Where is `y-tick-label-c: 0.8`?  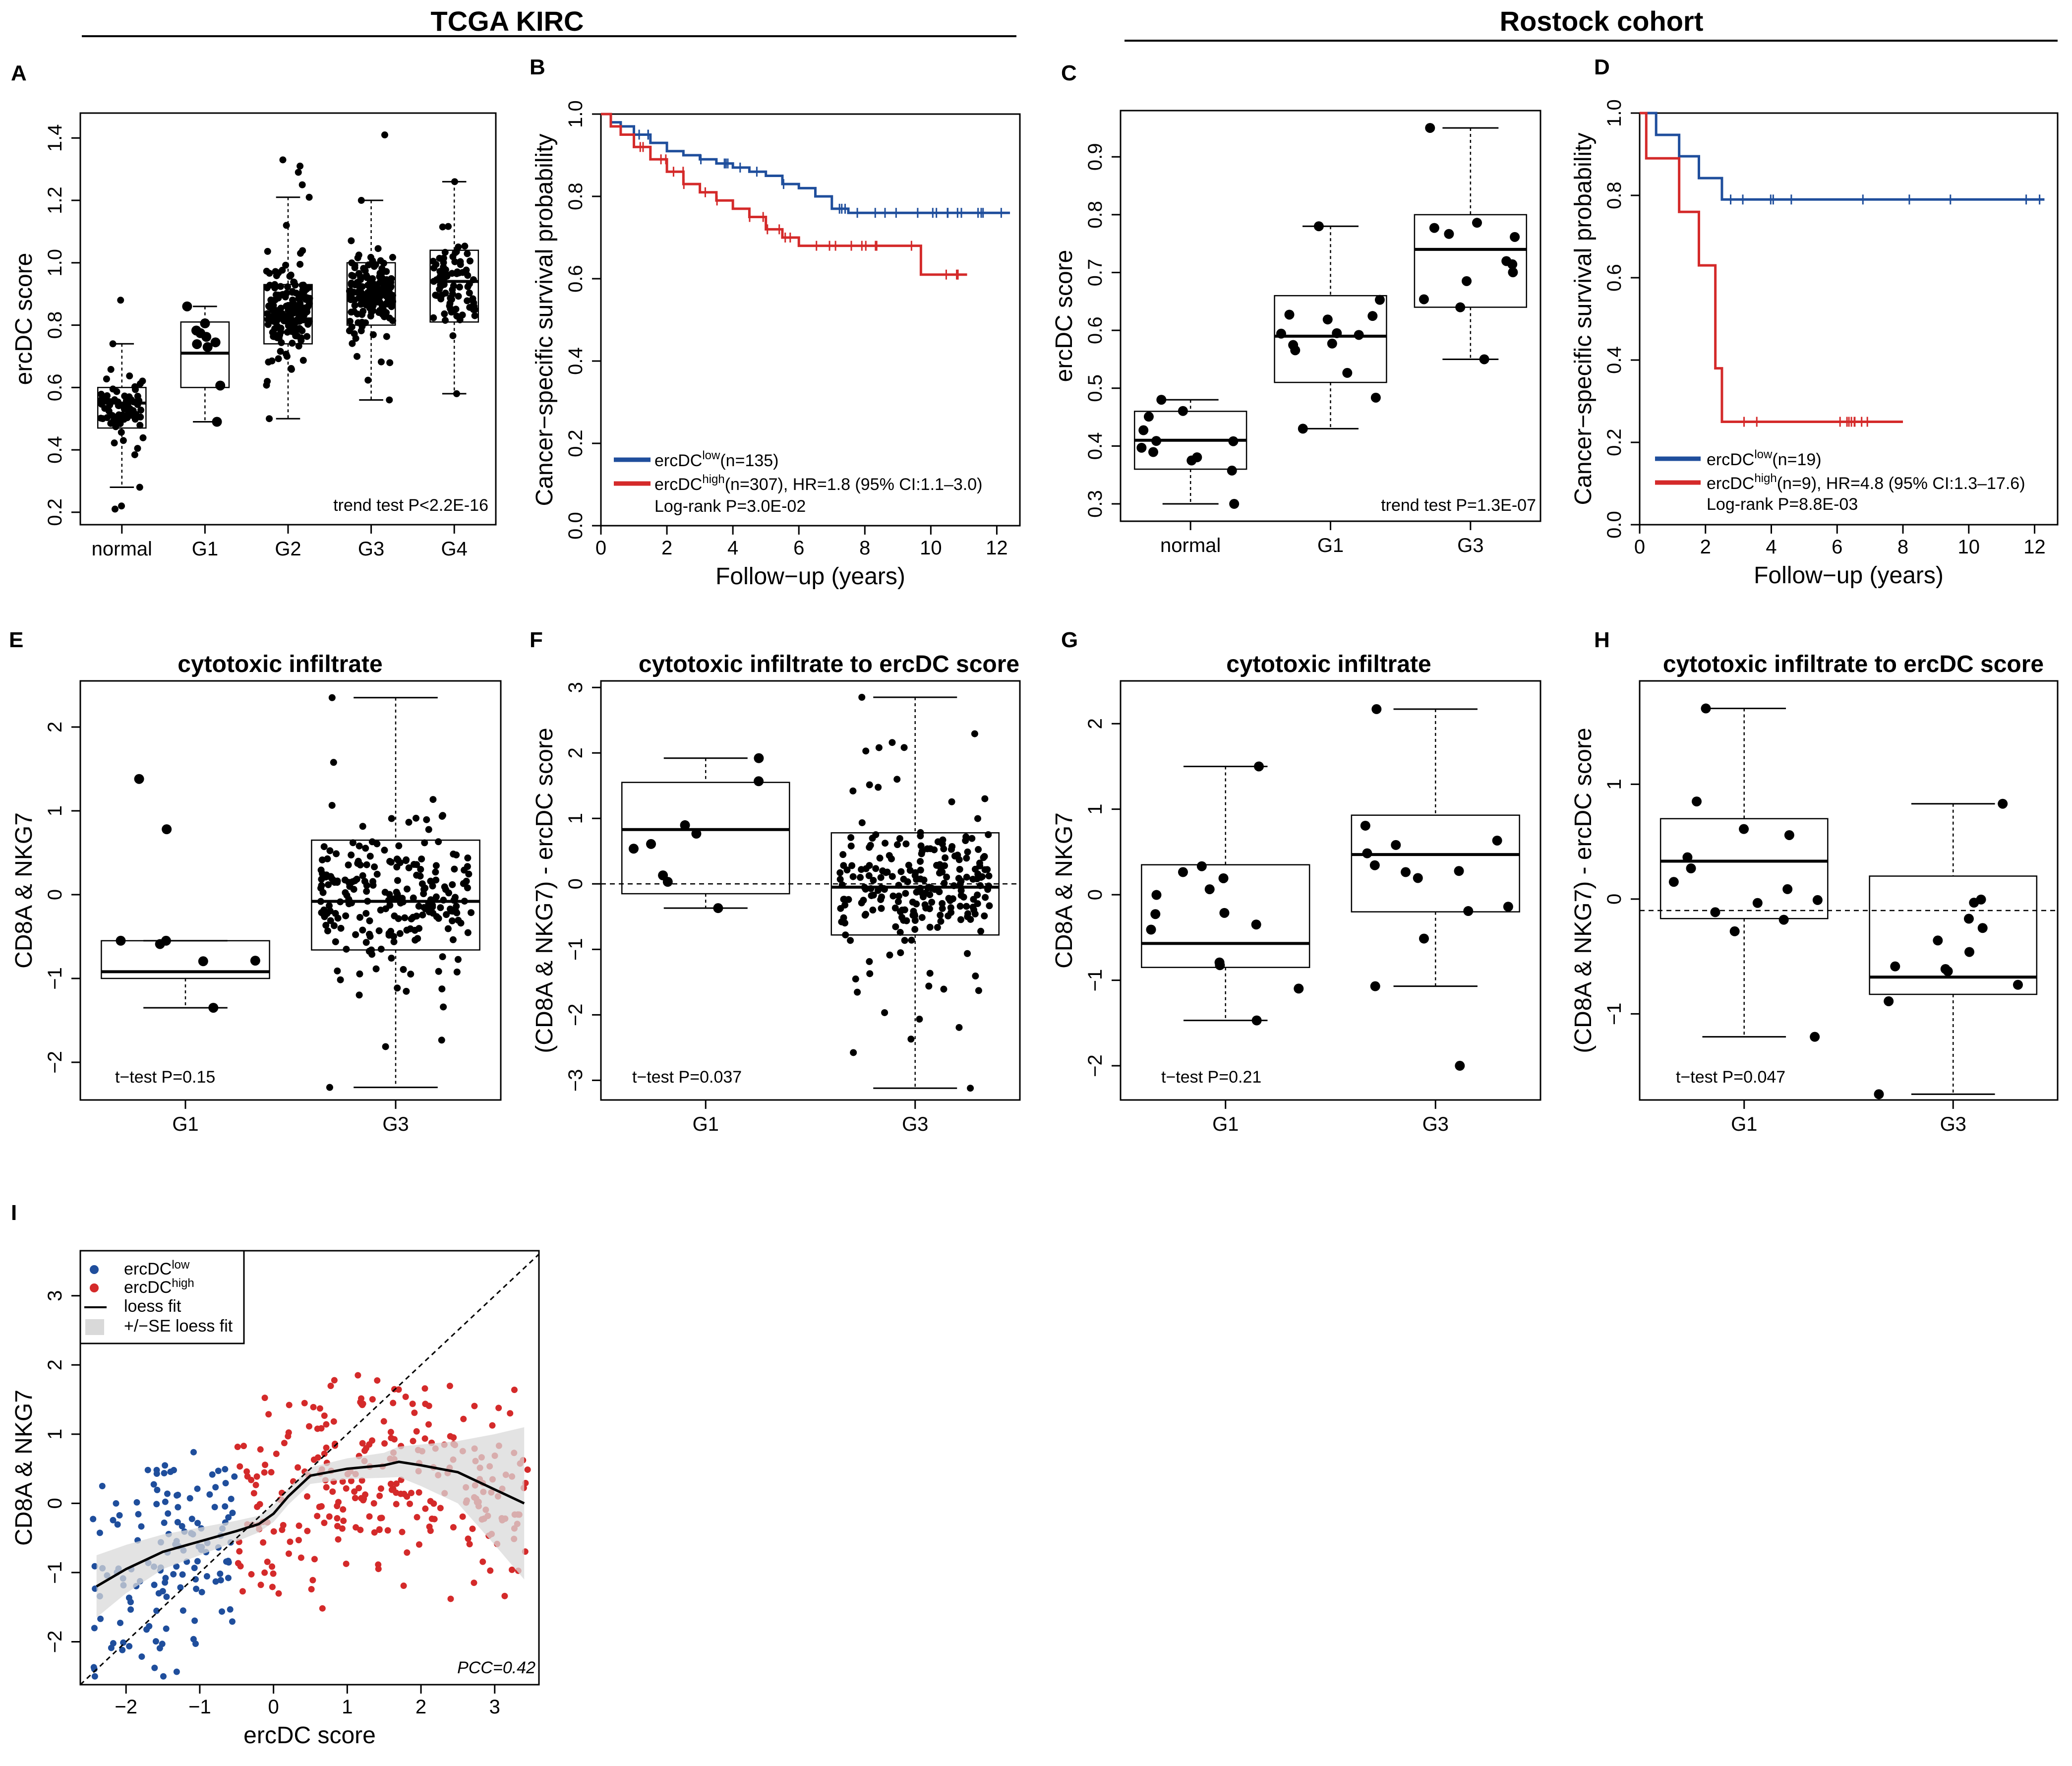 y-tick-label-c: 0.8 is located at coordinates (1095, 215).